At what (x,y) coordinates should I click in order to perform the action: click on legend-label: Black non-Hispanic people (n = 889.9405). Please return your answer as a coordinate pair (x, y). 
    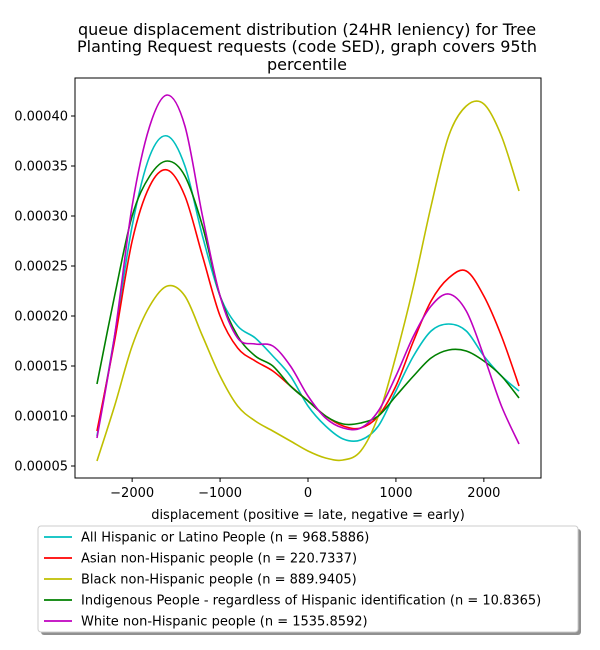
    Looking at the image, I should click on (219, 580).